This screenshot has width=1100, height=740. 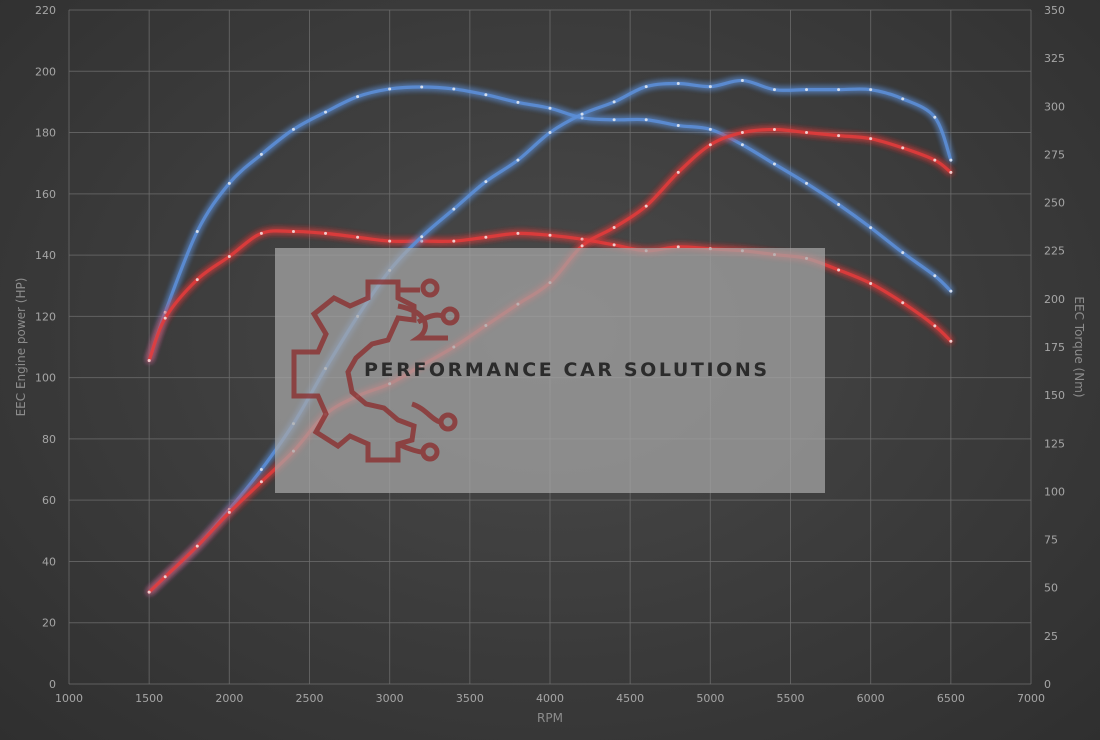 What do you see at coordinates (1054, 491) in the screenshot?
I see `y2-tick-label: 100` at bounding box center [1054, 491].